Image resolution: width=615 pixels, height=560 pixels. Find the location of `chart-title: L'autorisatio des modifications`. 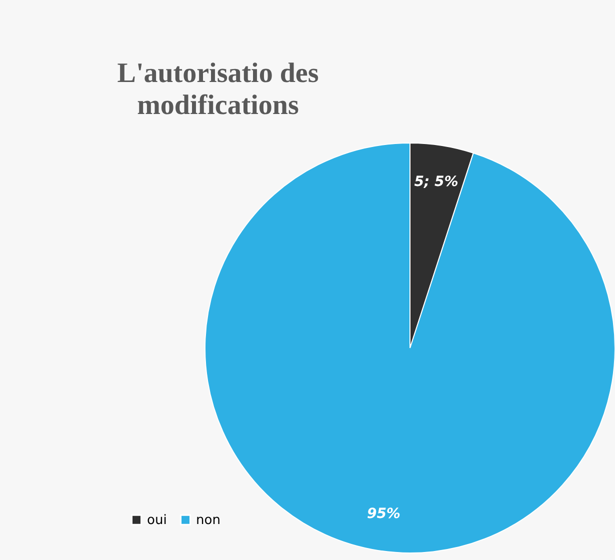

chart-title: L'autorisatio des modifications is located at coordinates (218, 89).